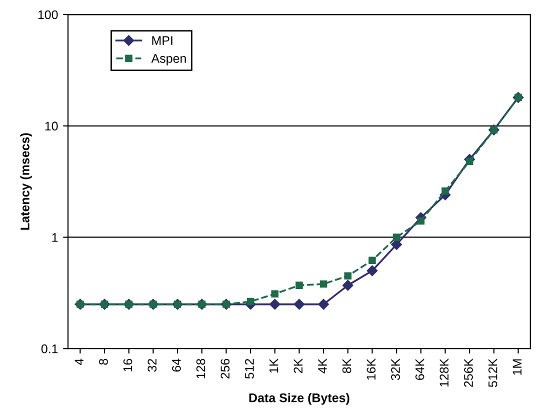  What do you see at coordinates (162, 40) in the screenshot?
I see `legend-label: MPI` at bounding box center [162, 40].